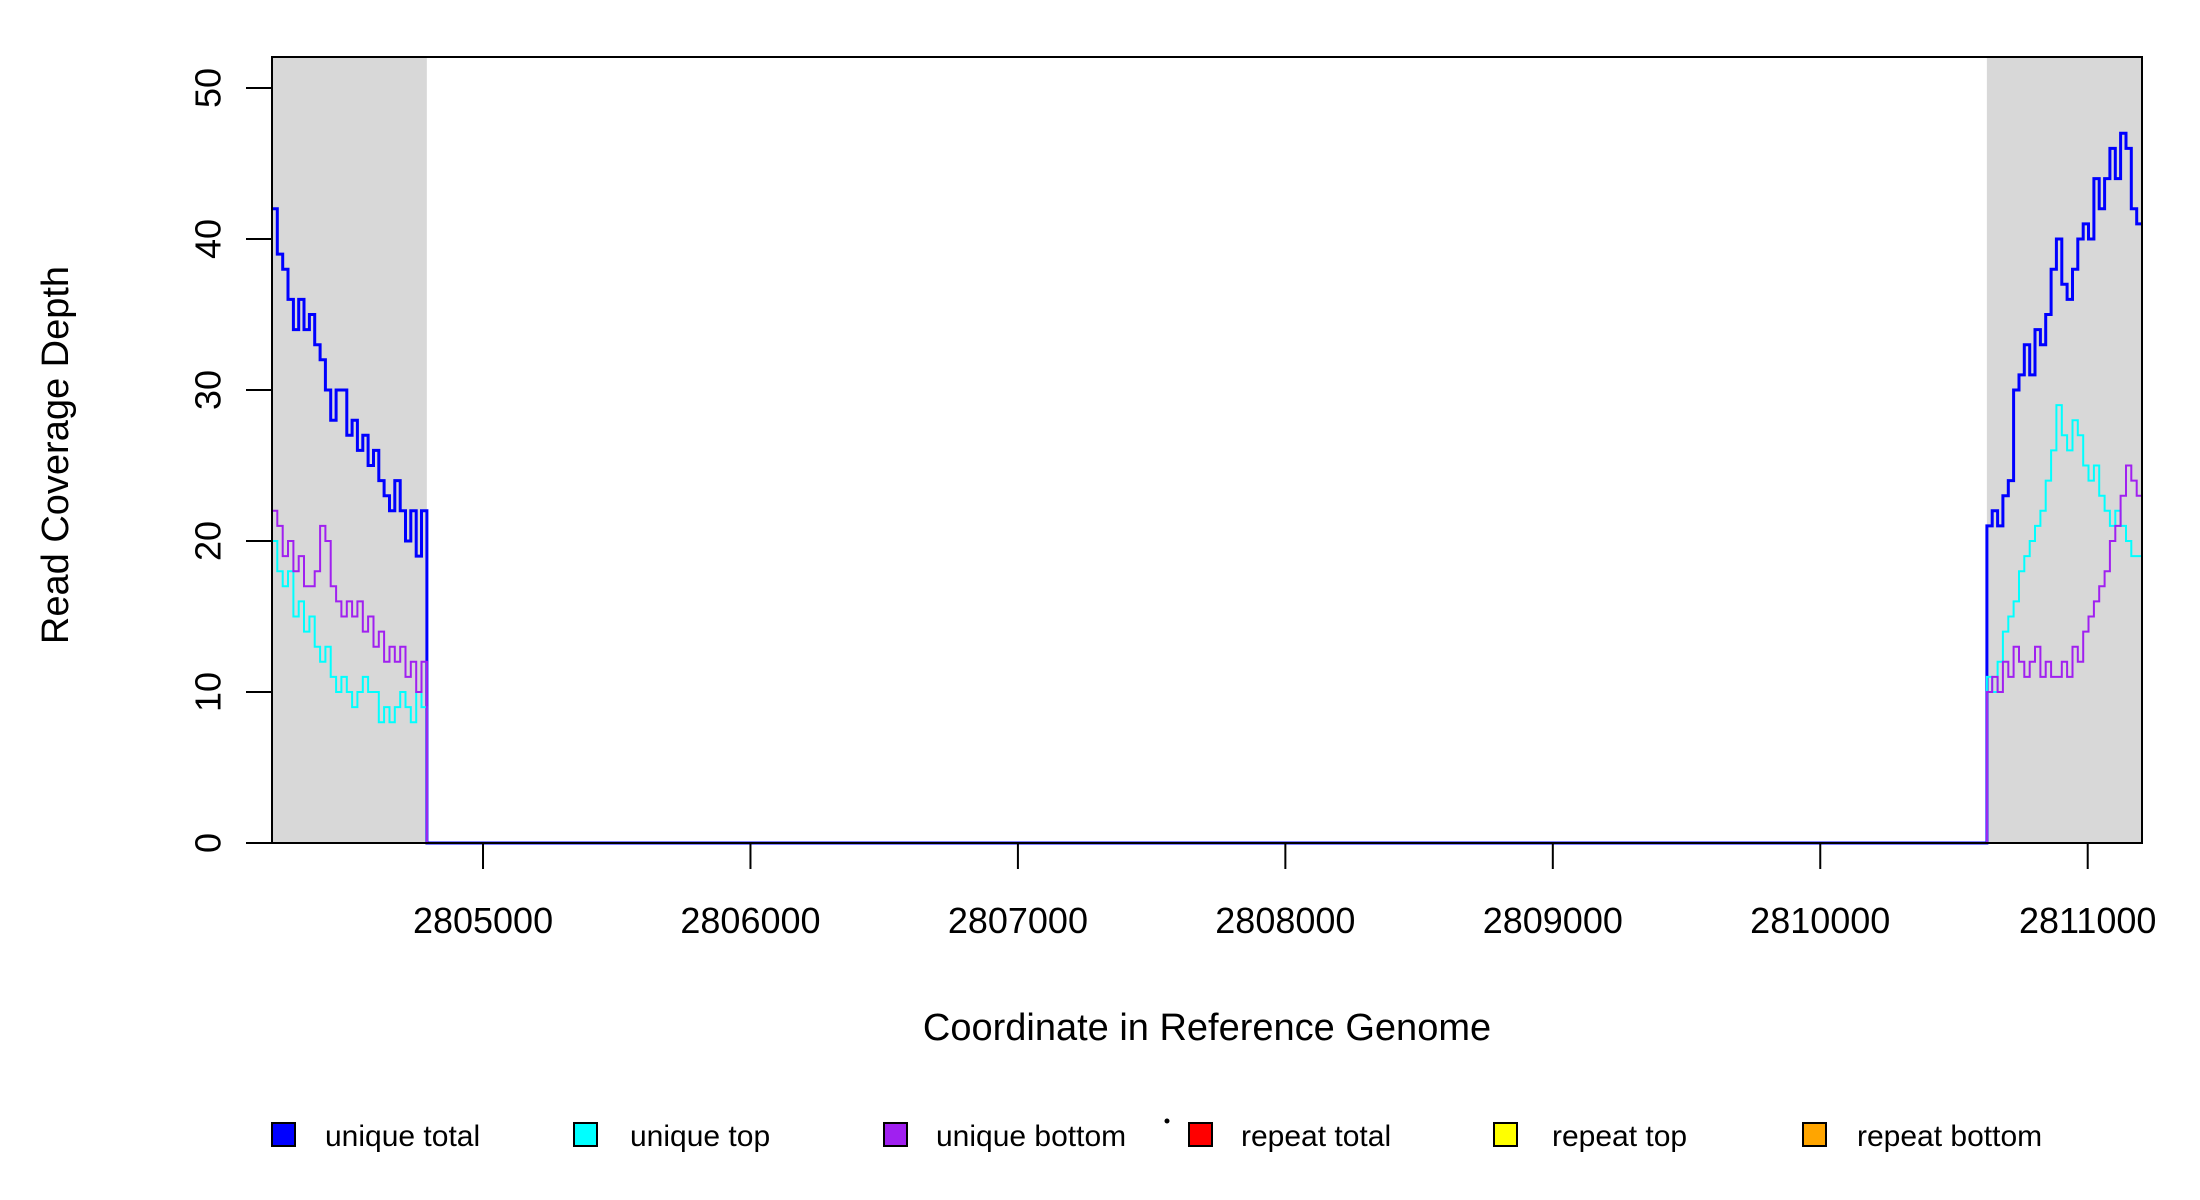 The height and width of the screenshot is (1200, 2200). I want to click on legend-swatch-repeat-bottom, so click(1814, 1134).